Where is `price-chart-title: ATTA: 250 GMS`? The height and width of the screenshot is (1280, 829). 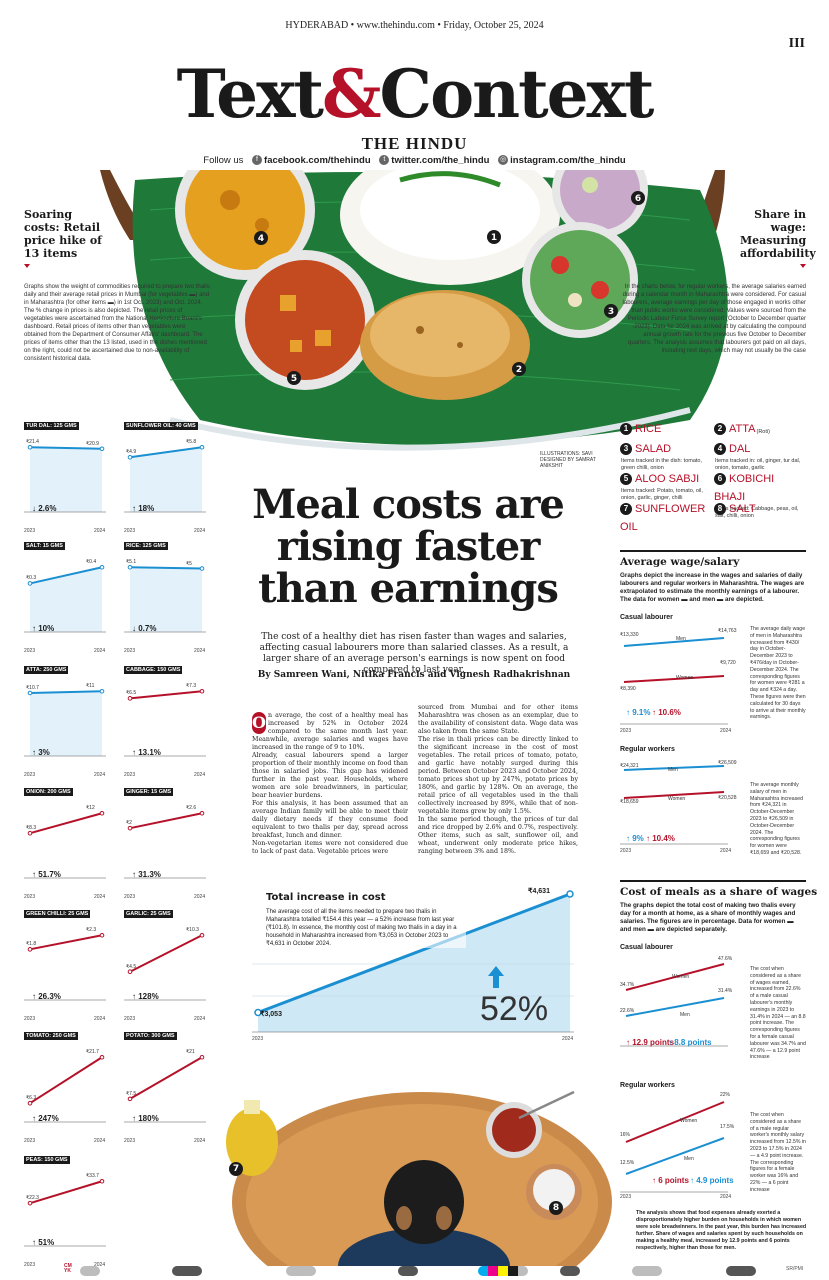 price-chart-title: ATTA: 250 GMS is located at coordinates (46, 670).